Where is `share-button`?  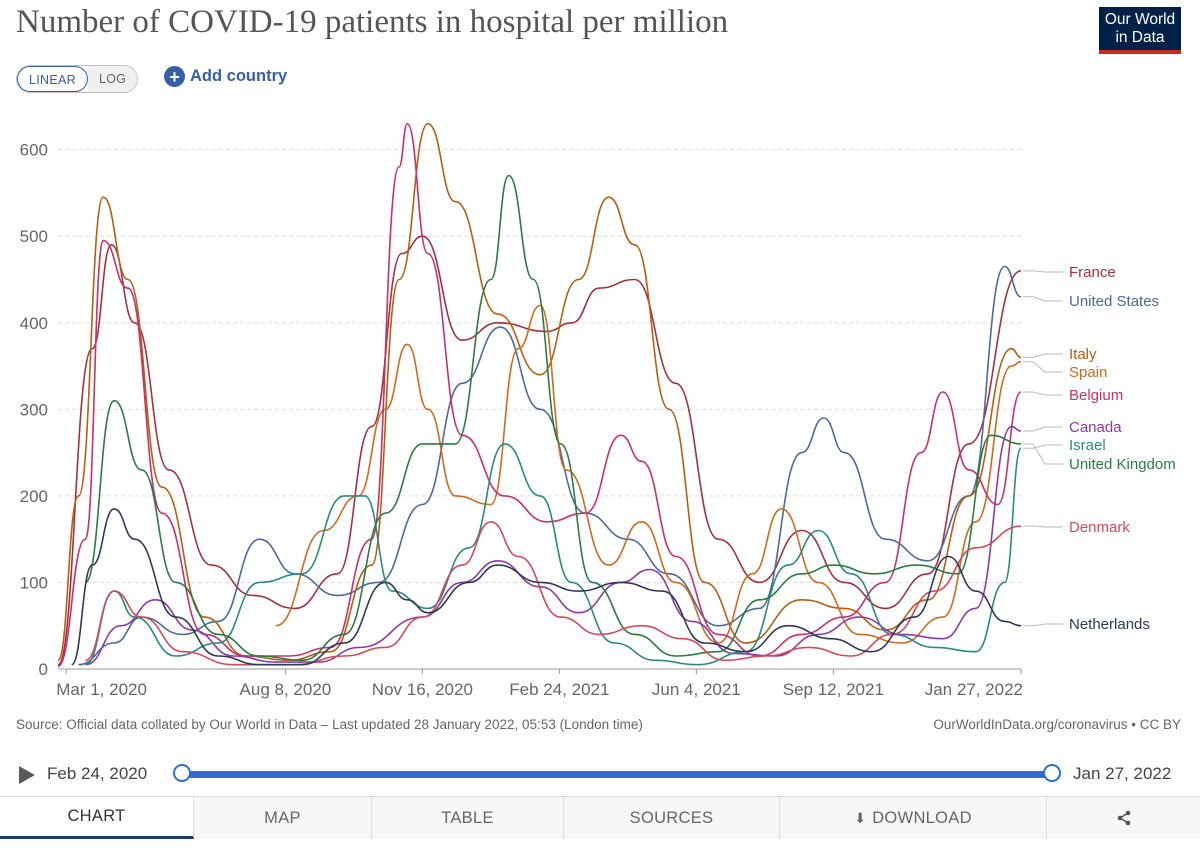
share-button is located at coordinates (1123, 818).